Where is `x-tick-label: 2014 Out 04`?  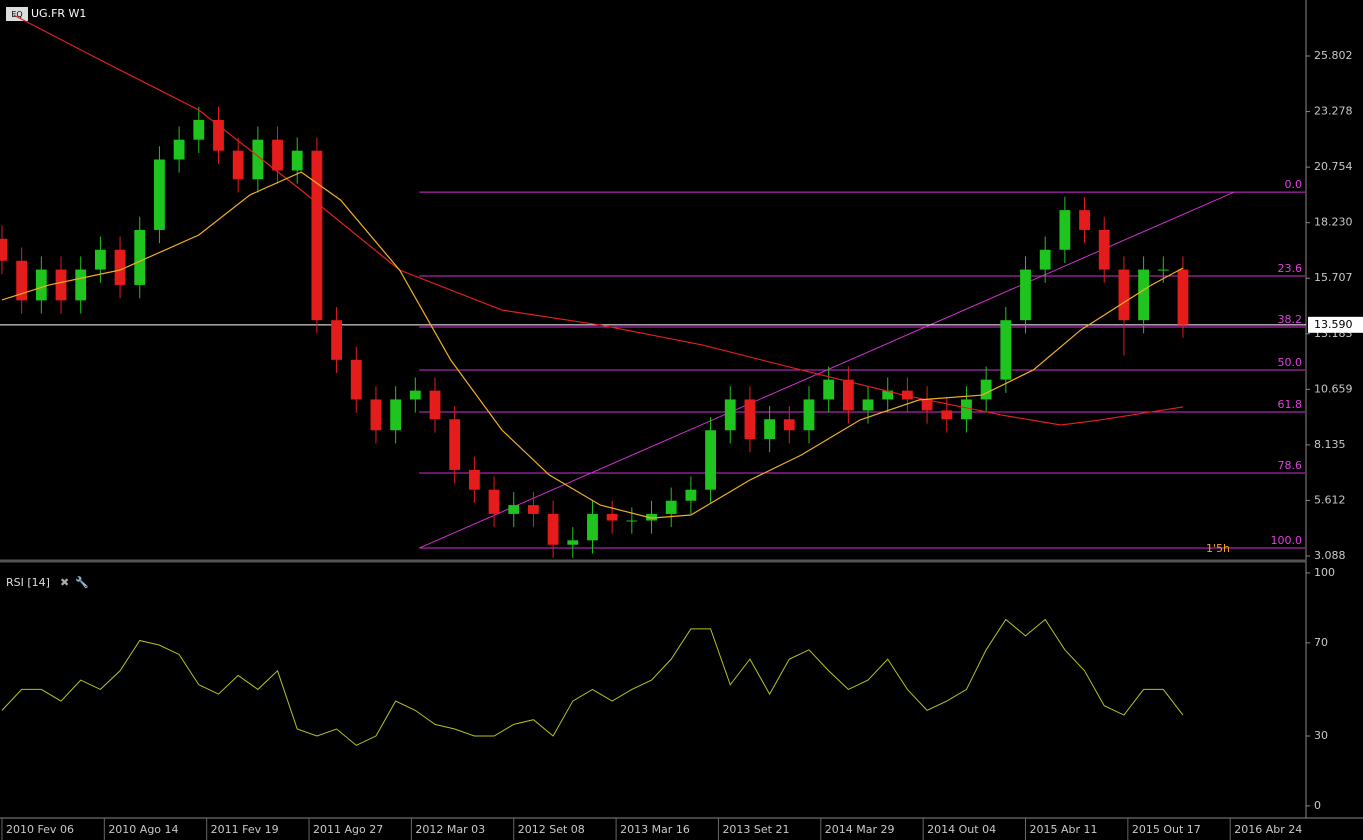
x-tick-label: 2014 Out 04 is located at coordinates (961, 829).